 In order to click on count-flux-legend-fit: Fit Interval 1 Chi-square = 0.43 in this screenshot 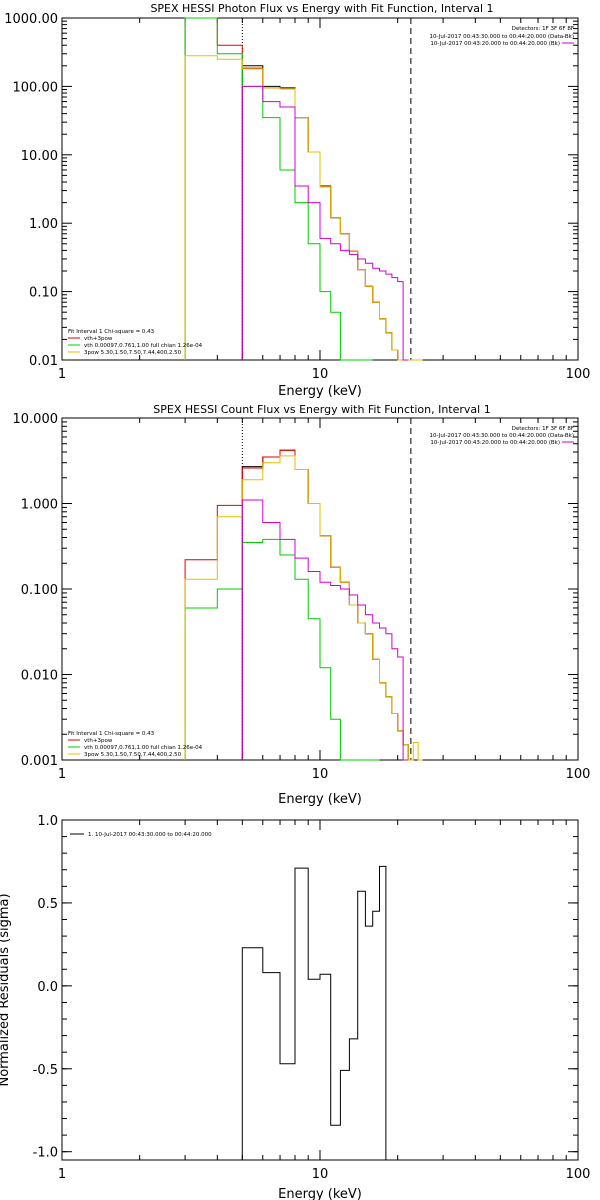, I will do `click(111, 734)`.